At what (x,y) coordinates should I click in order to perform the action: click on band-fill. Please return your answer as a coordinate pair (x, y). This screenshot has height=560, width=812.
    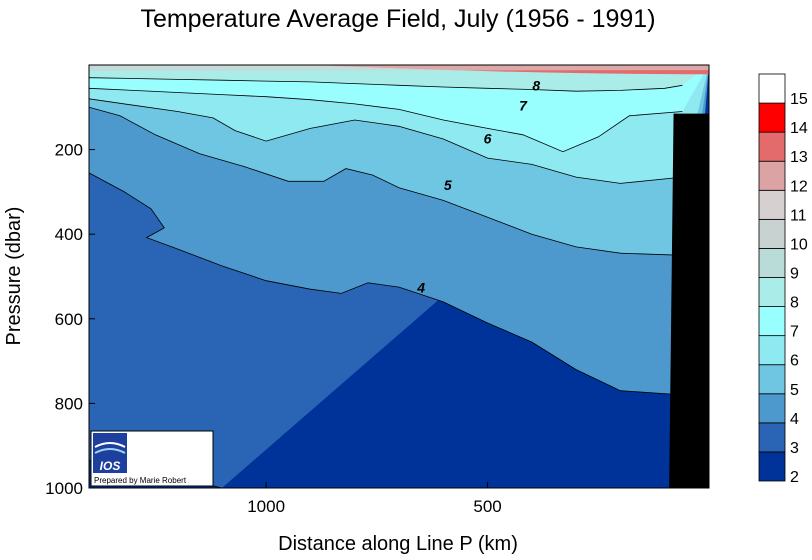
    Looking at the image, I should click on (399, 68).